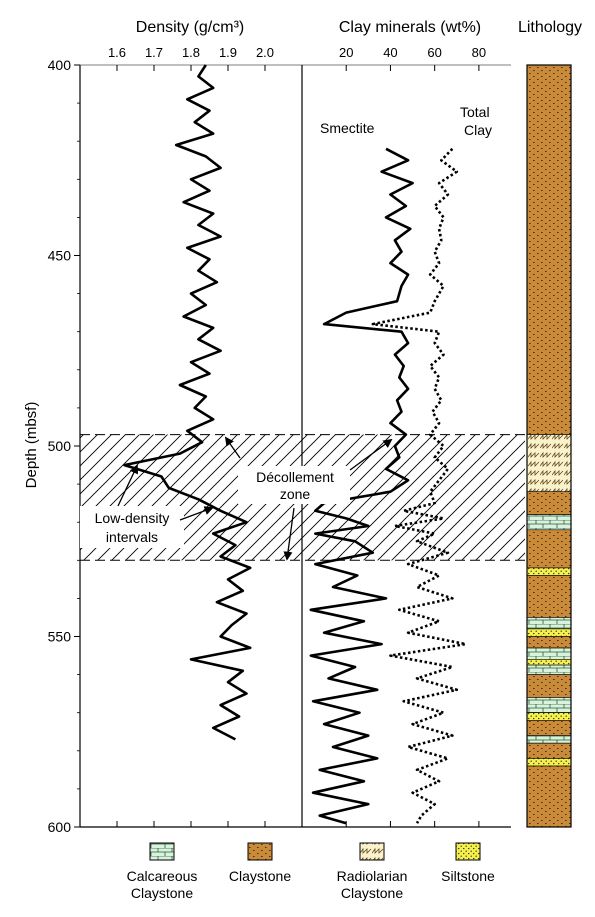 The height and width of the screenshot is (917, 595). I want to click on lithology-column, so click(549, 446).